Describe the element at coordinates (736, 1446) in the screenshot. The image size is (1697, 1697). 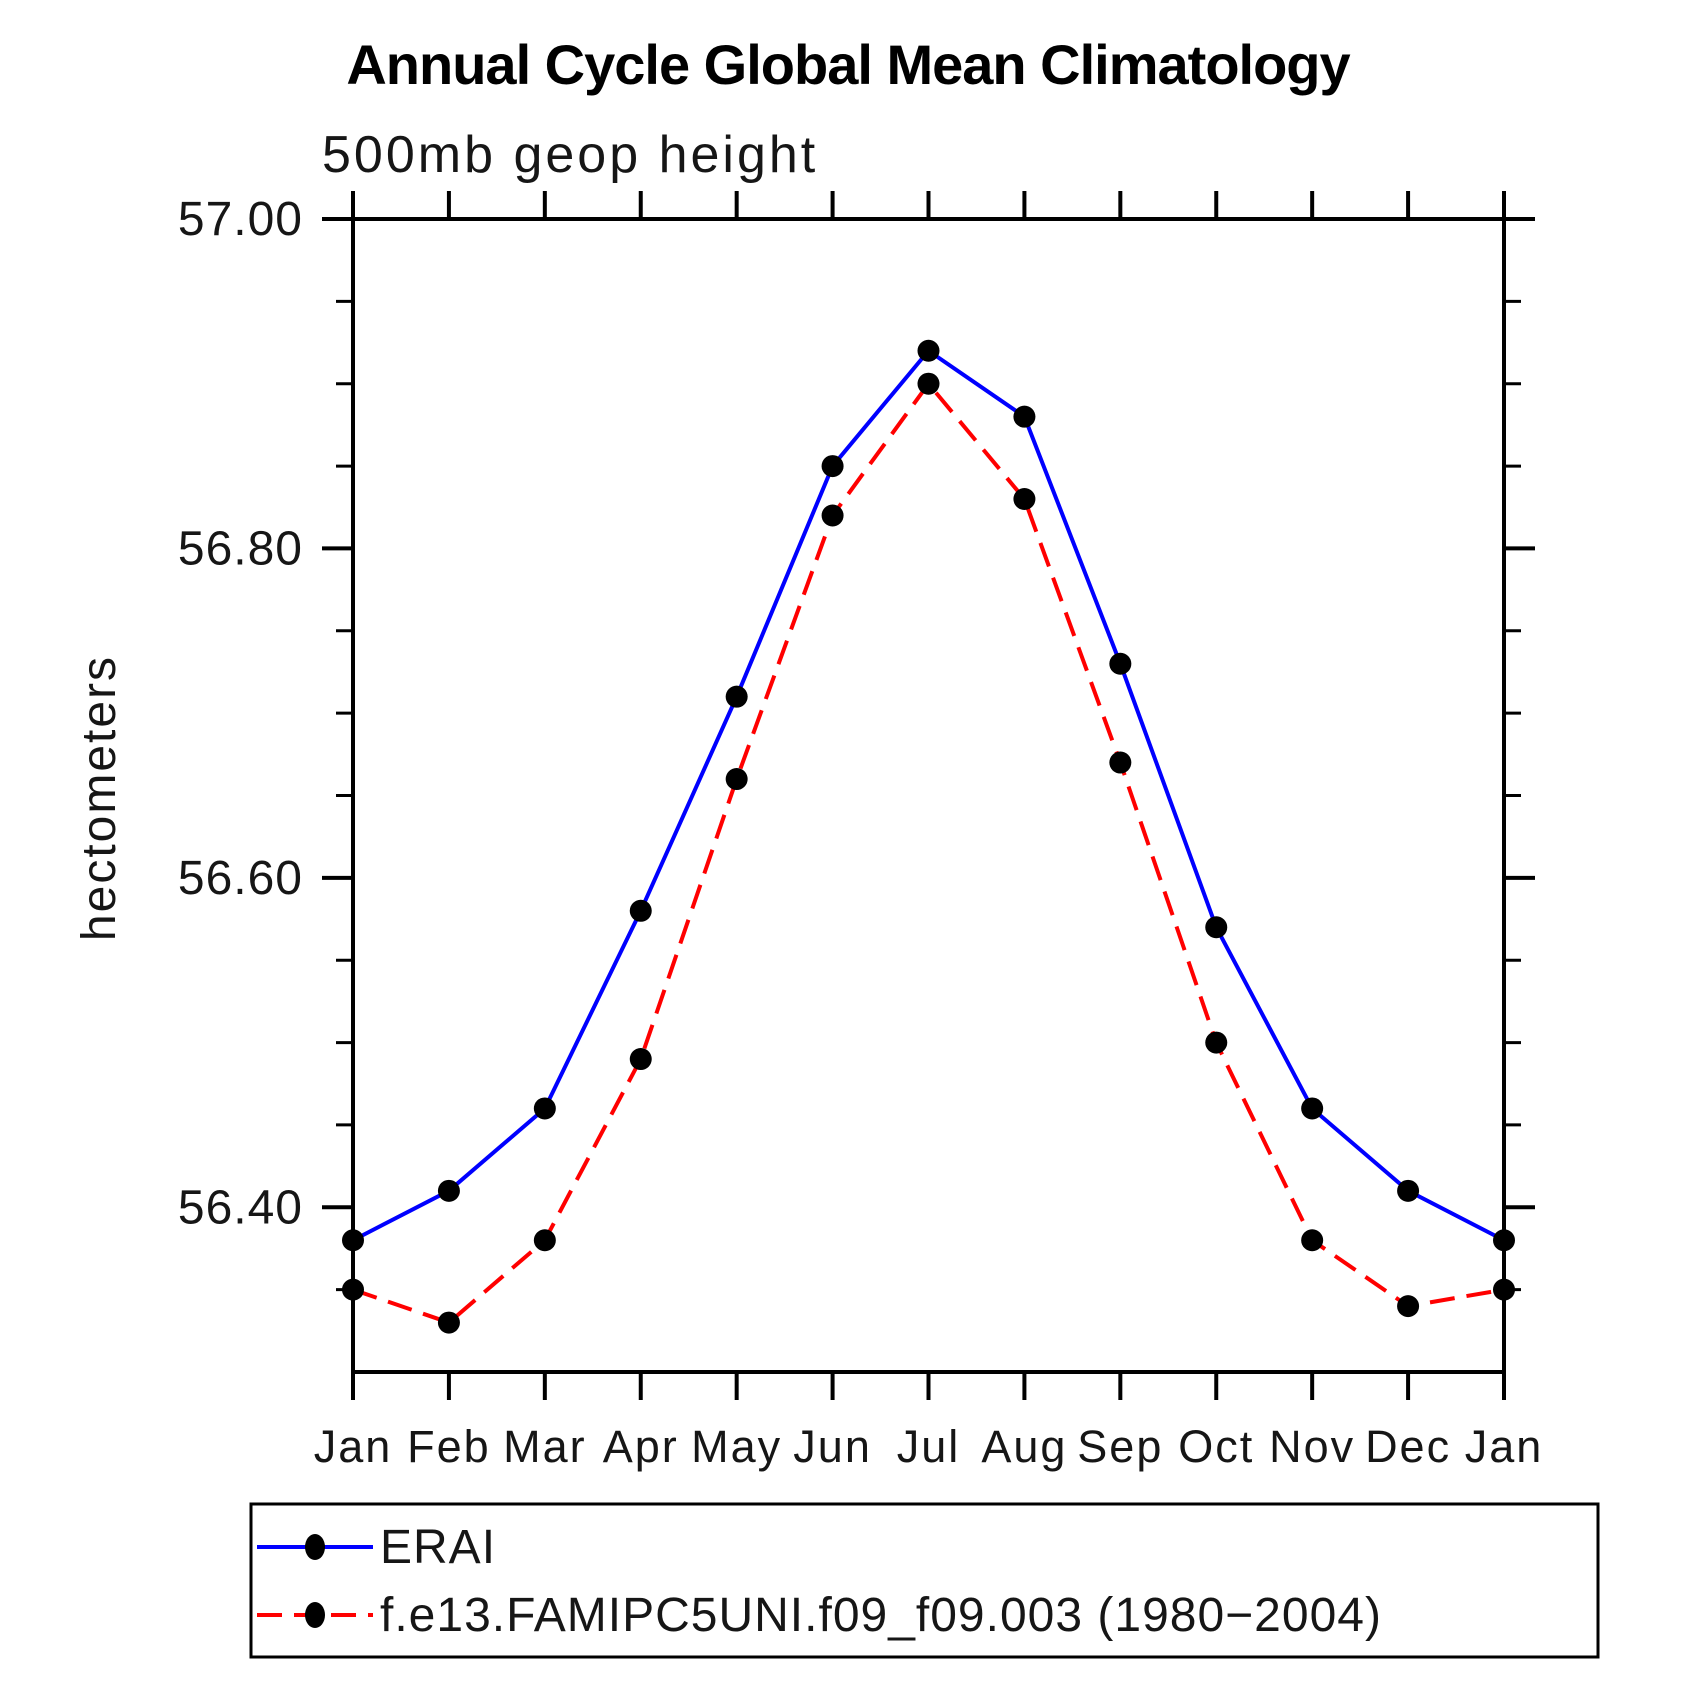
I see `x-tick-label: May` at that location.